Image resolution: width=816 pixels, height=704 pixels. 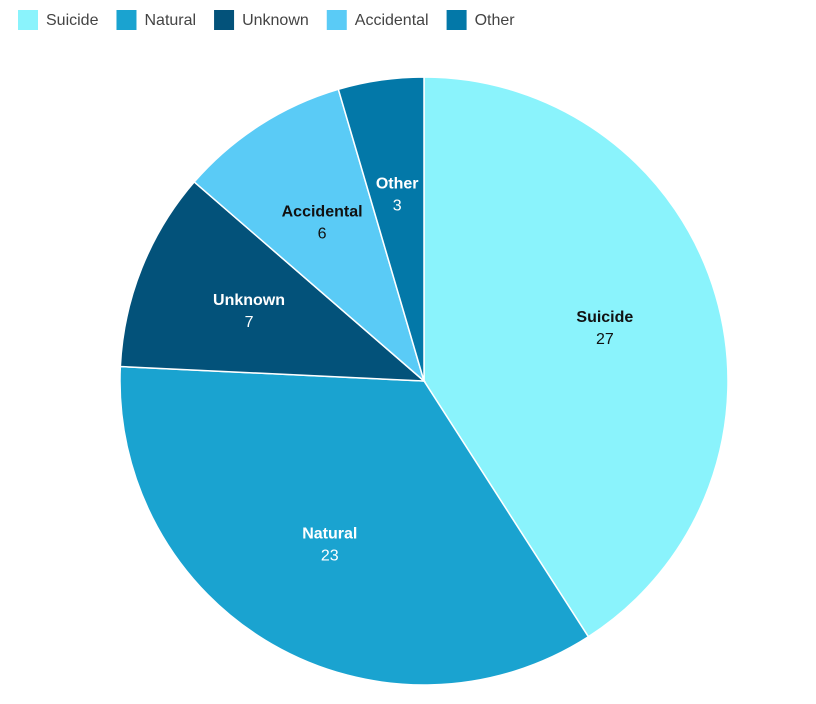 I want to click on slice-value: 7, so click(x=249, y=322).